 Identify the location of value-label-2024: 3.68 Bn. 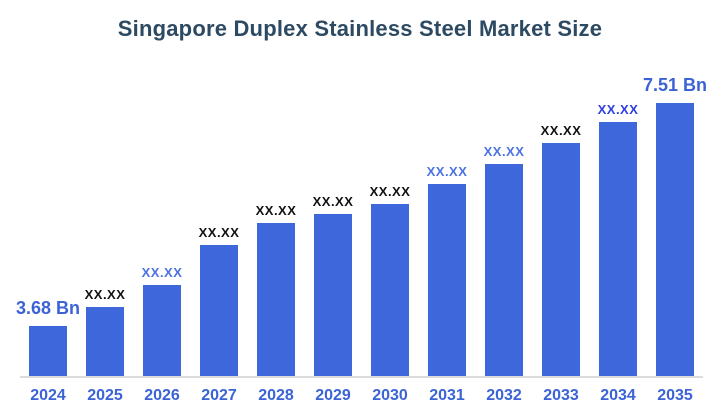
(48, 308).